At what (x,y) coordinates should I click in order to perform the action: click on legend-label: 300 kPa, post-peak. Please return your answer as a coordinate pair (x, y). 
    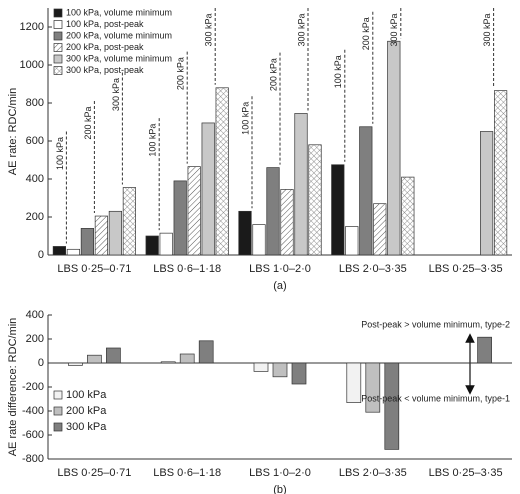
    Looking at the image, I should click on (105, 70).